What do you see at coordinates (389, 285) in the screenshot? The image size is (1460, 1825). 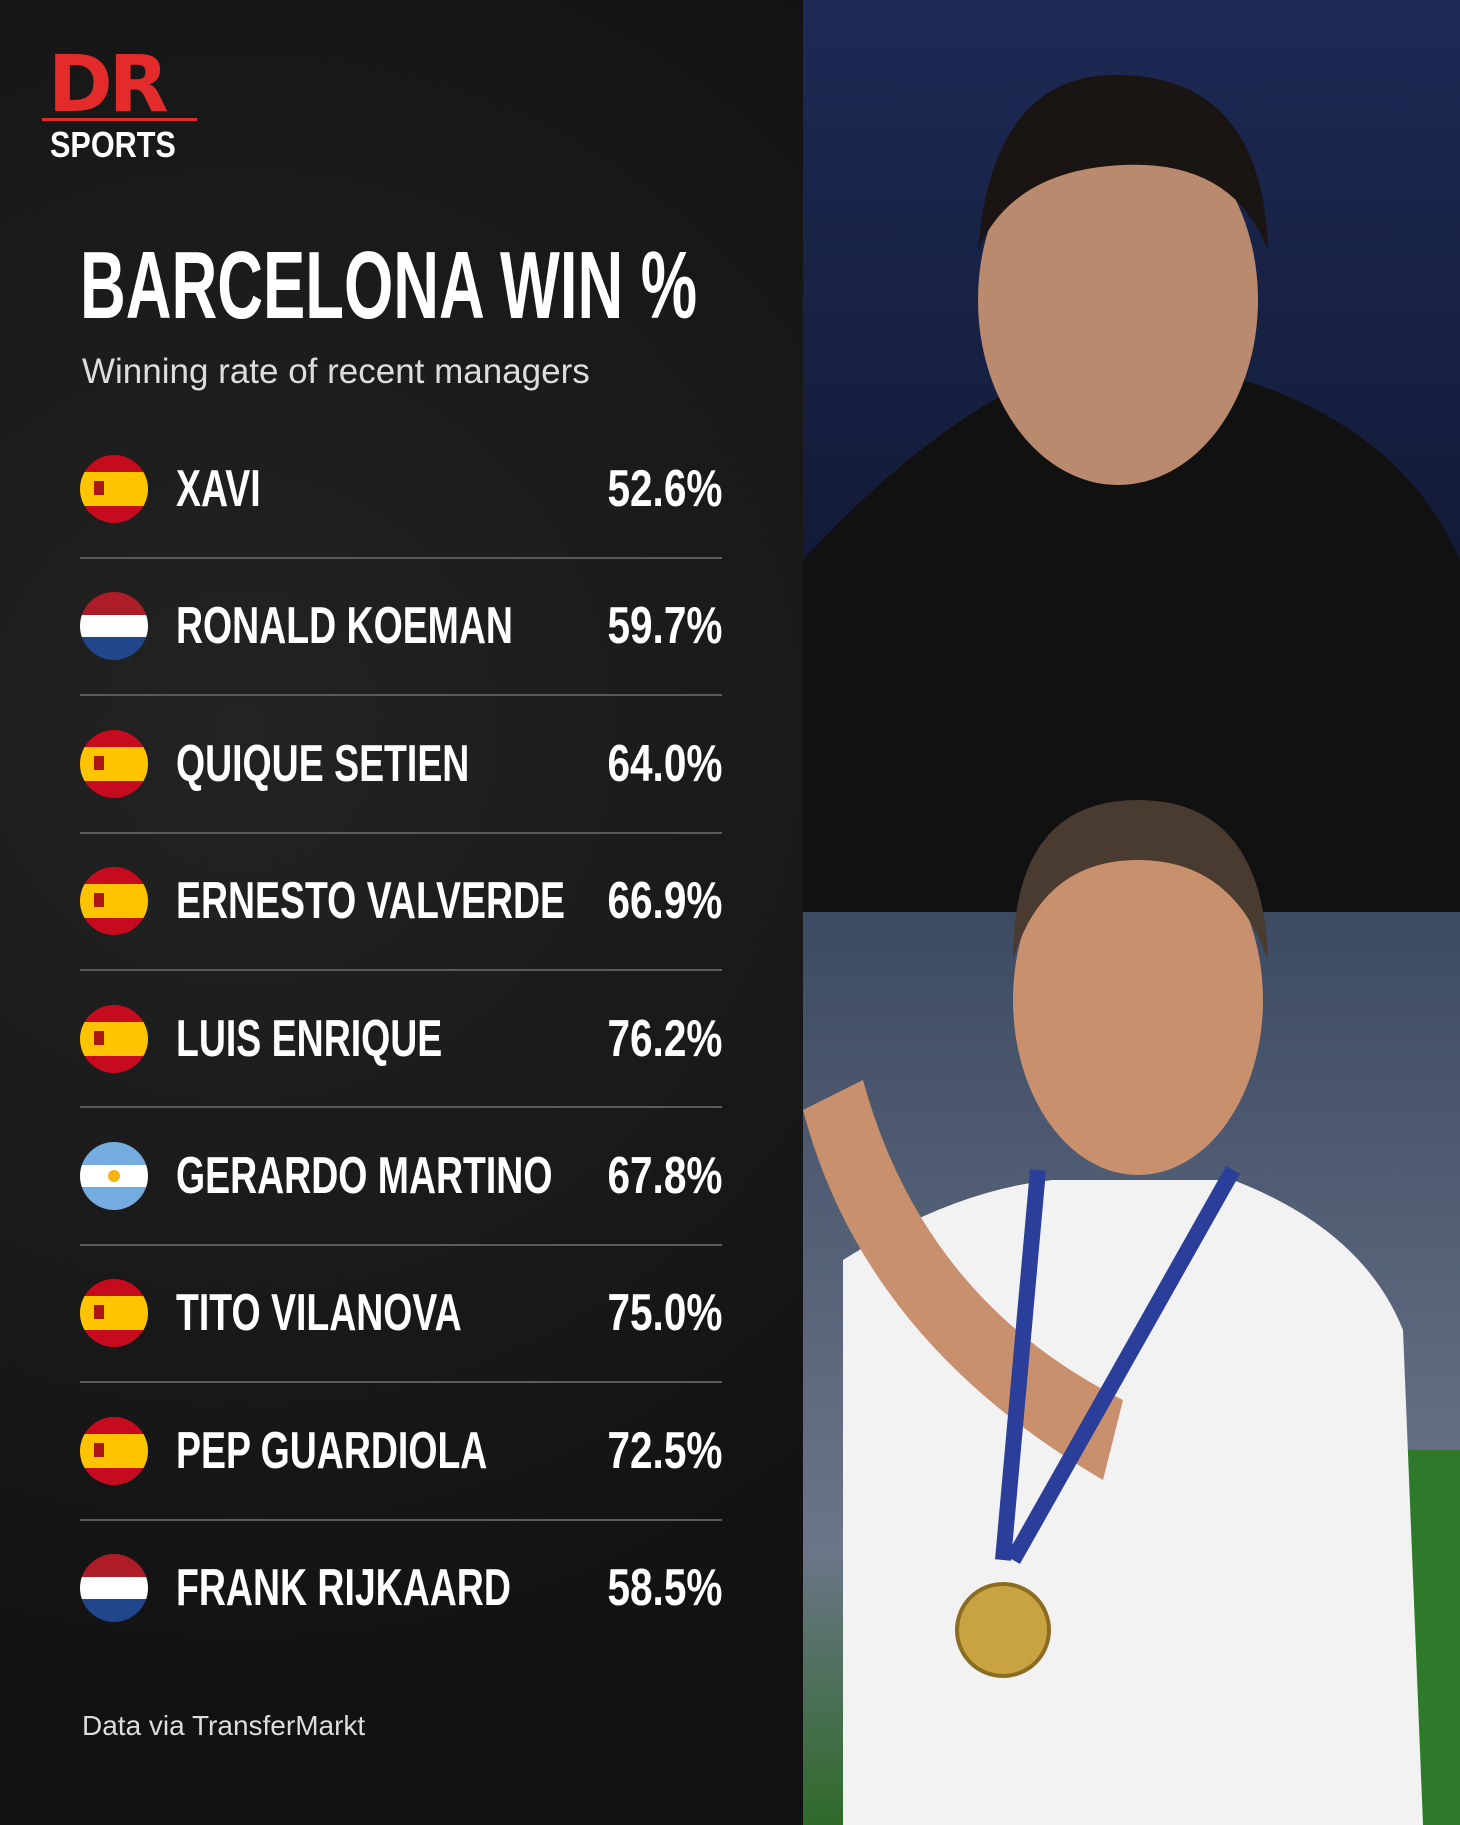 I see `title-text: BARCELONA WIN %` at bounding box center [389, 285].